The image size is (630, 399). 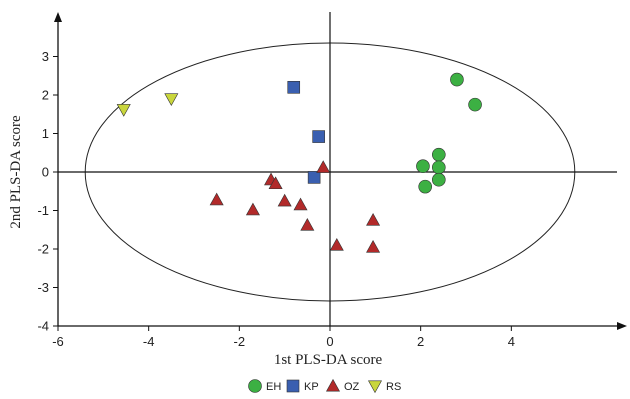 I want to click on legend: EH KP OZ RS, so click(x=324, y=386).